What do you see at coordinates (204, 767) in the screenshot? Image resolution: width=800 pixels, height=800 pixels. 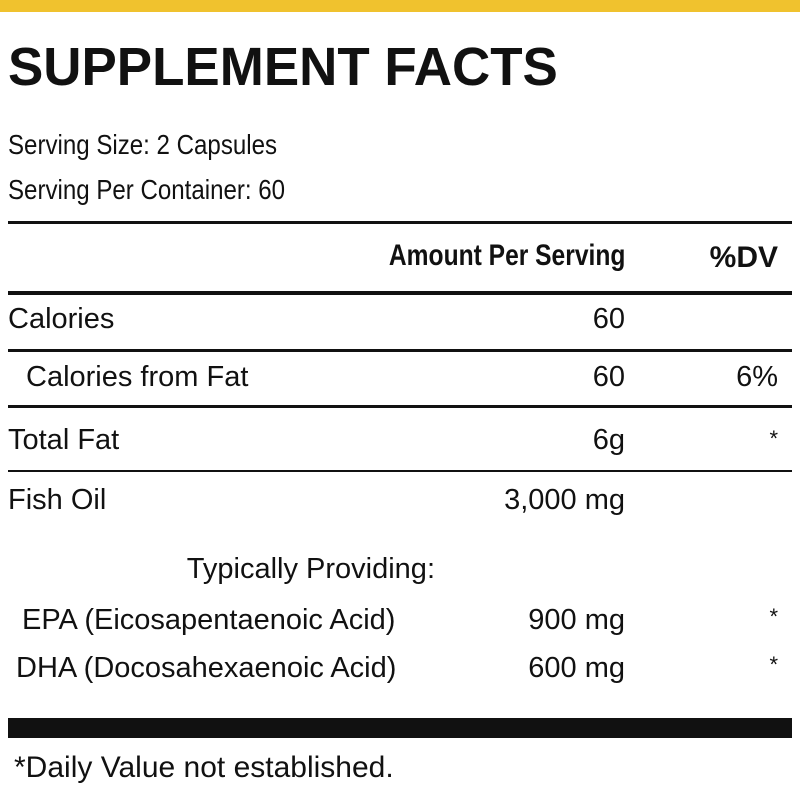 I see `footnote: *Daily Value not established.` at bounding box center [204, 767].